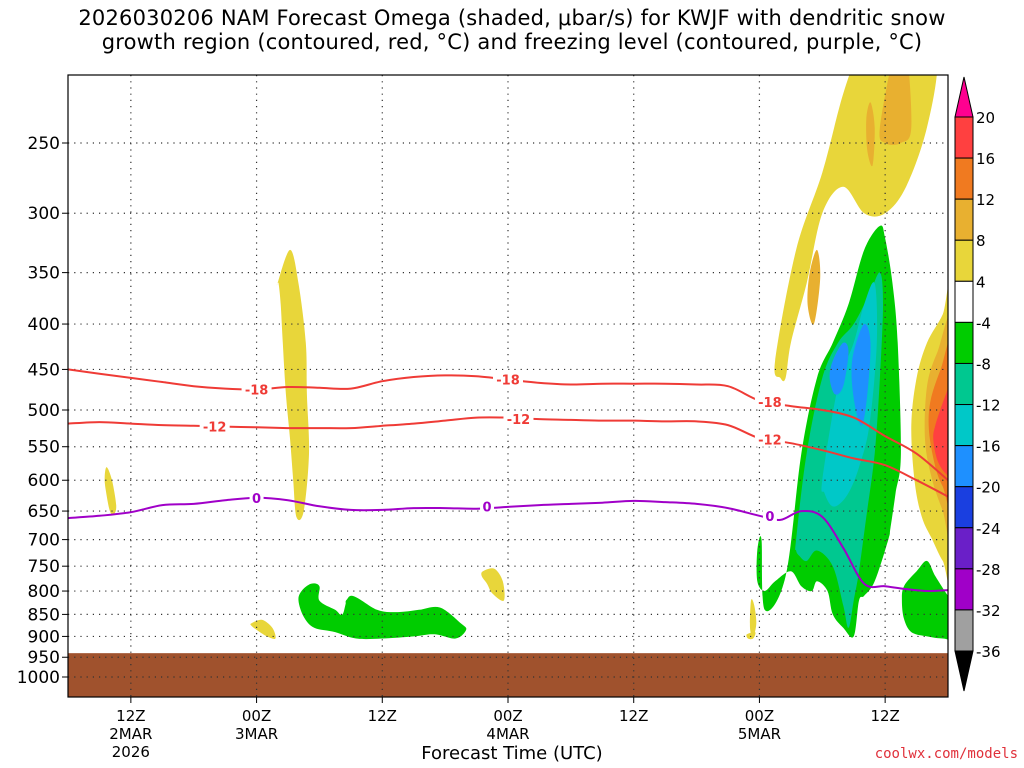  I want to click on y-tick-label: 400, so click(44, 325).